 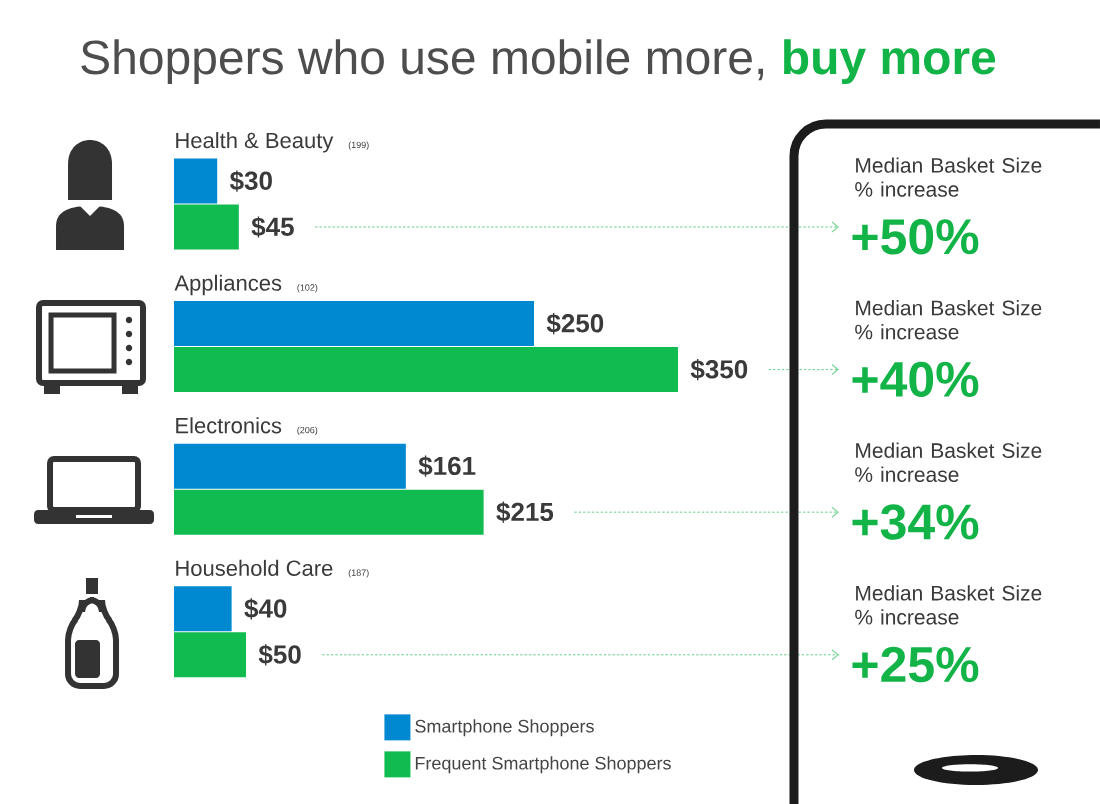 What do you see at coordinates (265, 609) in the screenshot?
I see `data-label: $40` at bounding box center [265, 609].